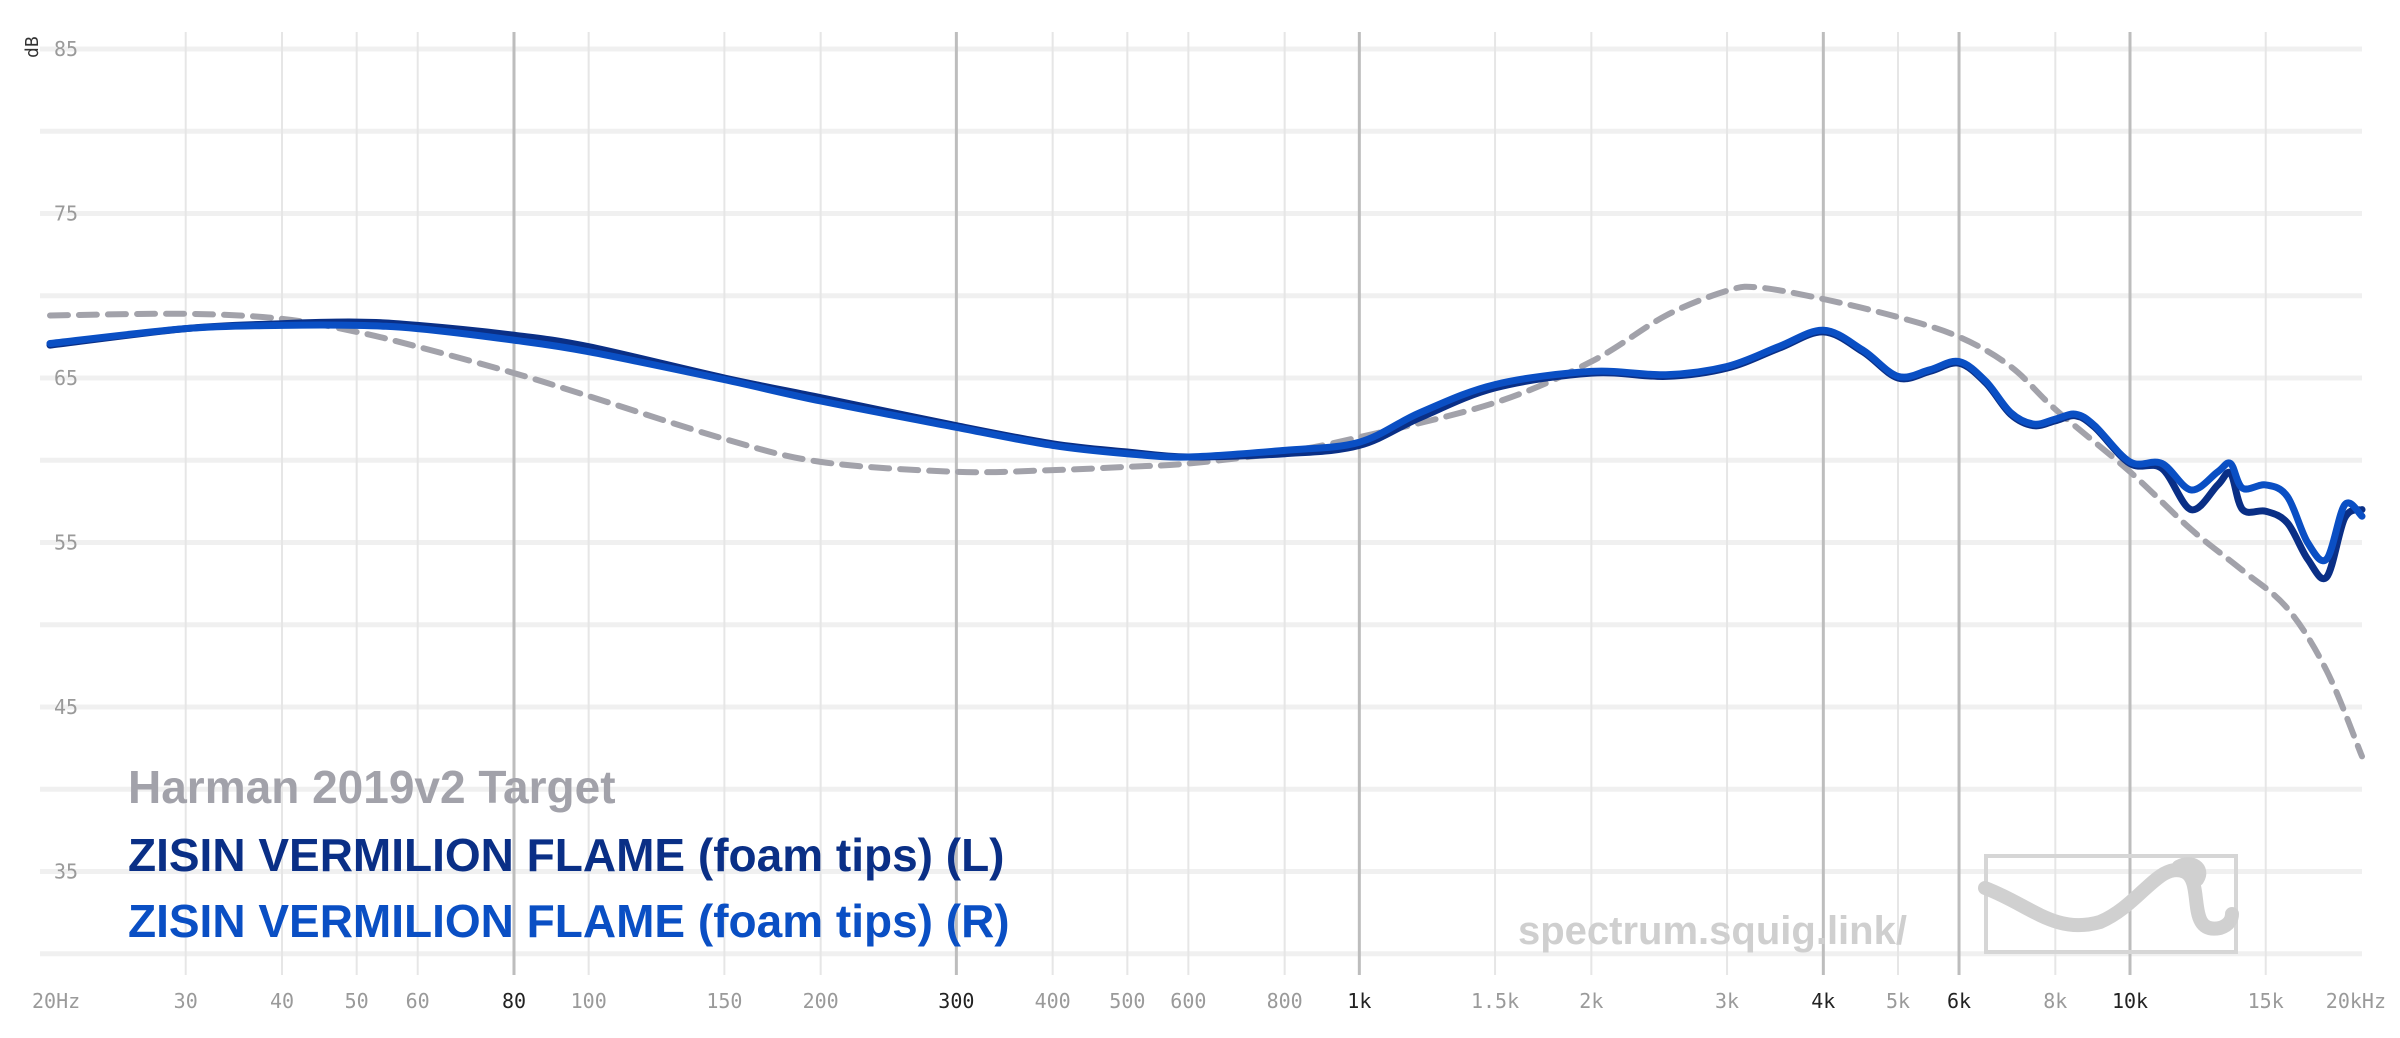 The width and height of the screenshot is (2400, 1038). I want to click on legend-entry: ZISIN VERMILION FLAME (foam tips) (R), so click(569, 921).